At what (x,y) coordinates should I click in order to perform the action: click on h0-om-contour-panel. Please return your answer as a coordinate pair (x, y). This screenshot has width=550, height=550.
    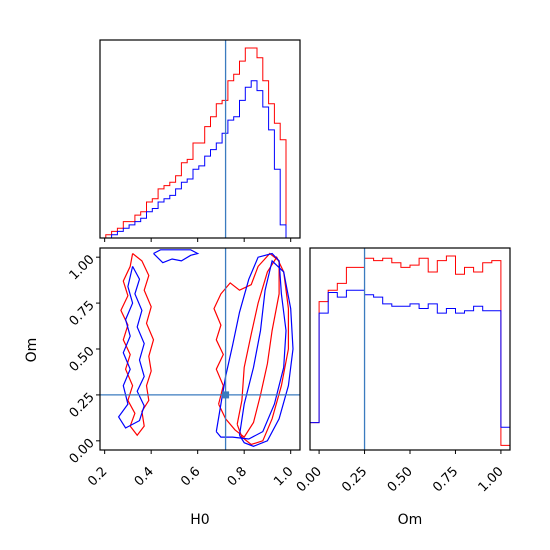
    Looking at the image, I should click on (198, 350).